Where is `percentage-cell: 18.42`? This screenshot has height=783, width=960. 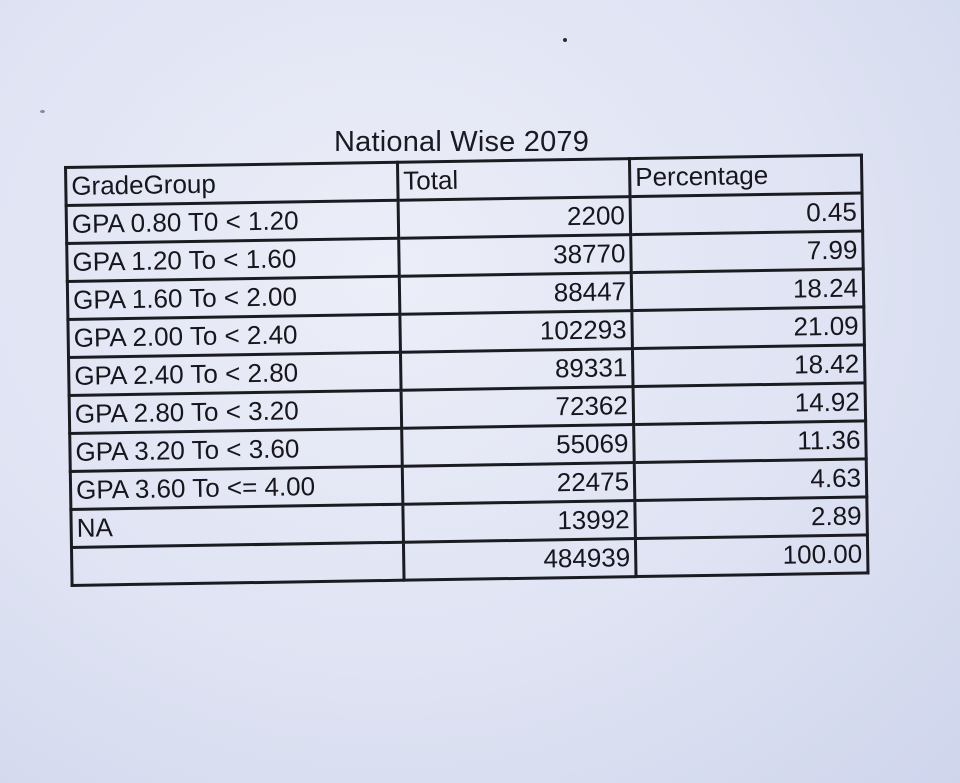
percentage-cell: 18.42 is located at coordinates (749, 365).